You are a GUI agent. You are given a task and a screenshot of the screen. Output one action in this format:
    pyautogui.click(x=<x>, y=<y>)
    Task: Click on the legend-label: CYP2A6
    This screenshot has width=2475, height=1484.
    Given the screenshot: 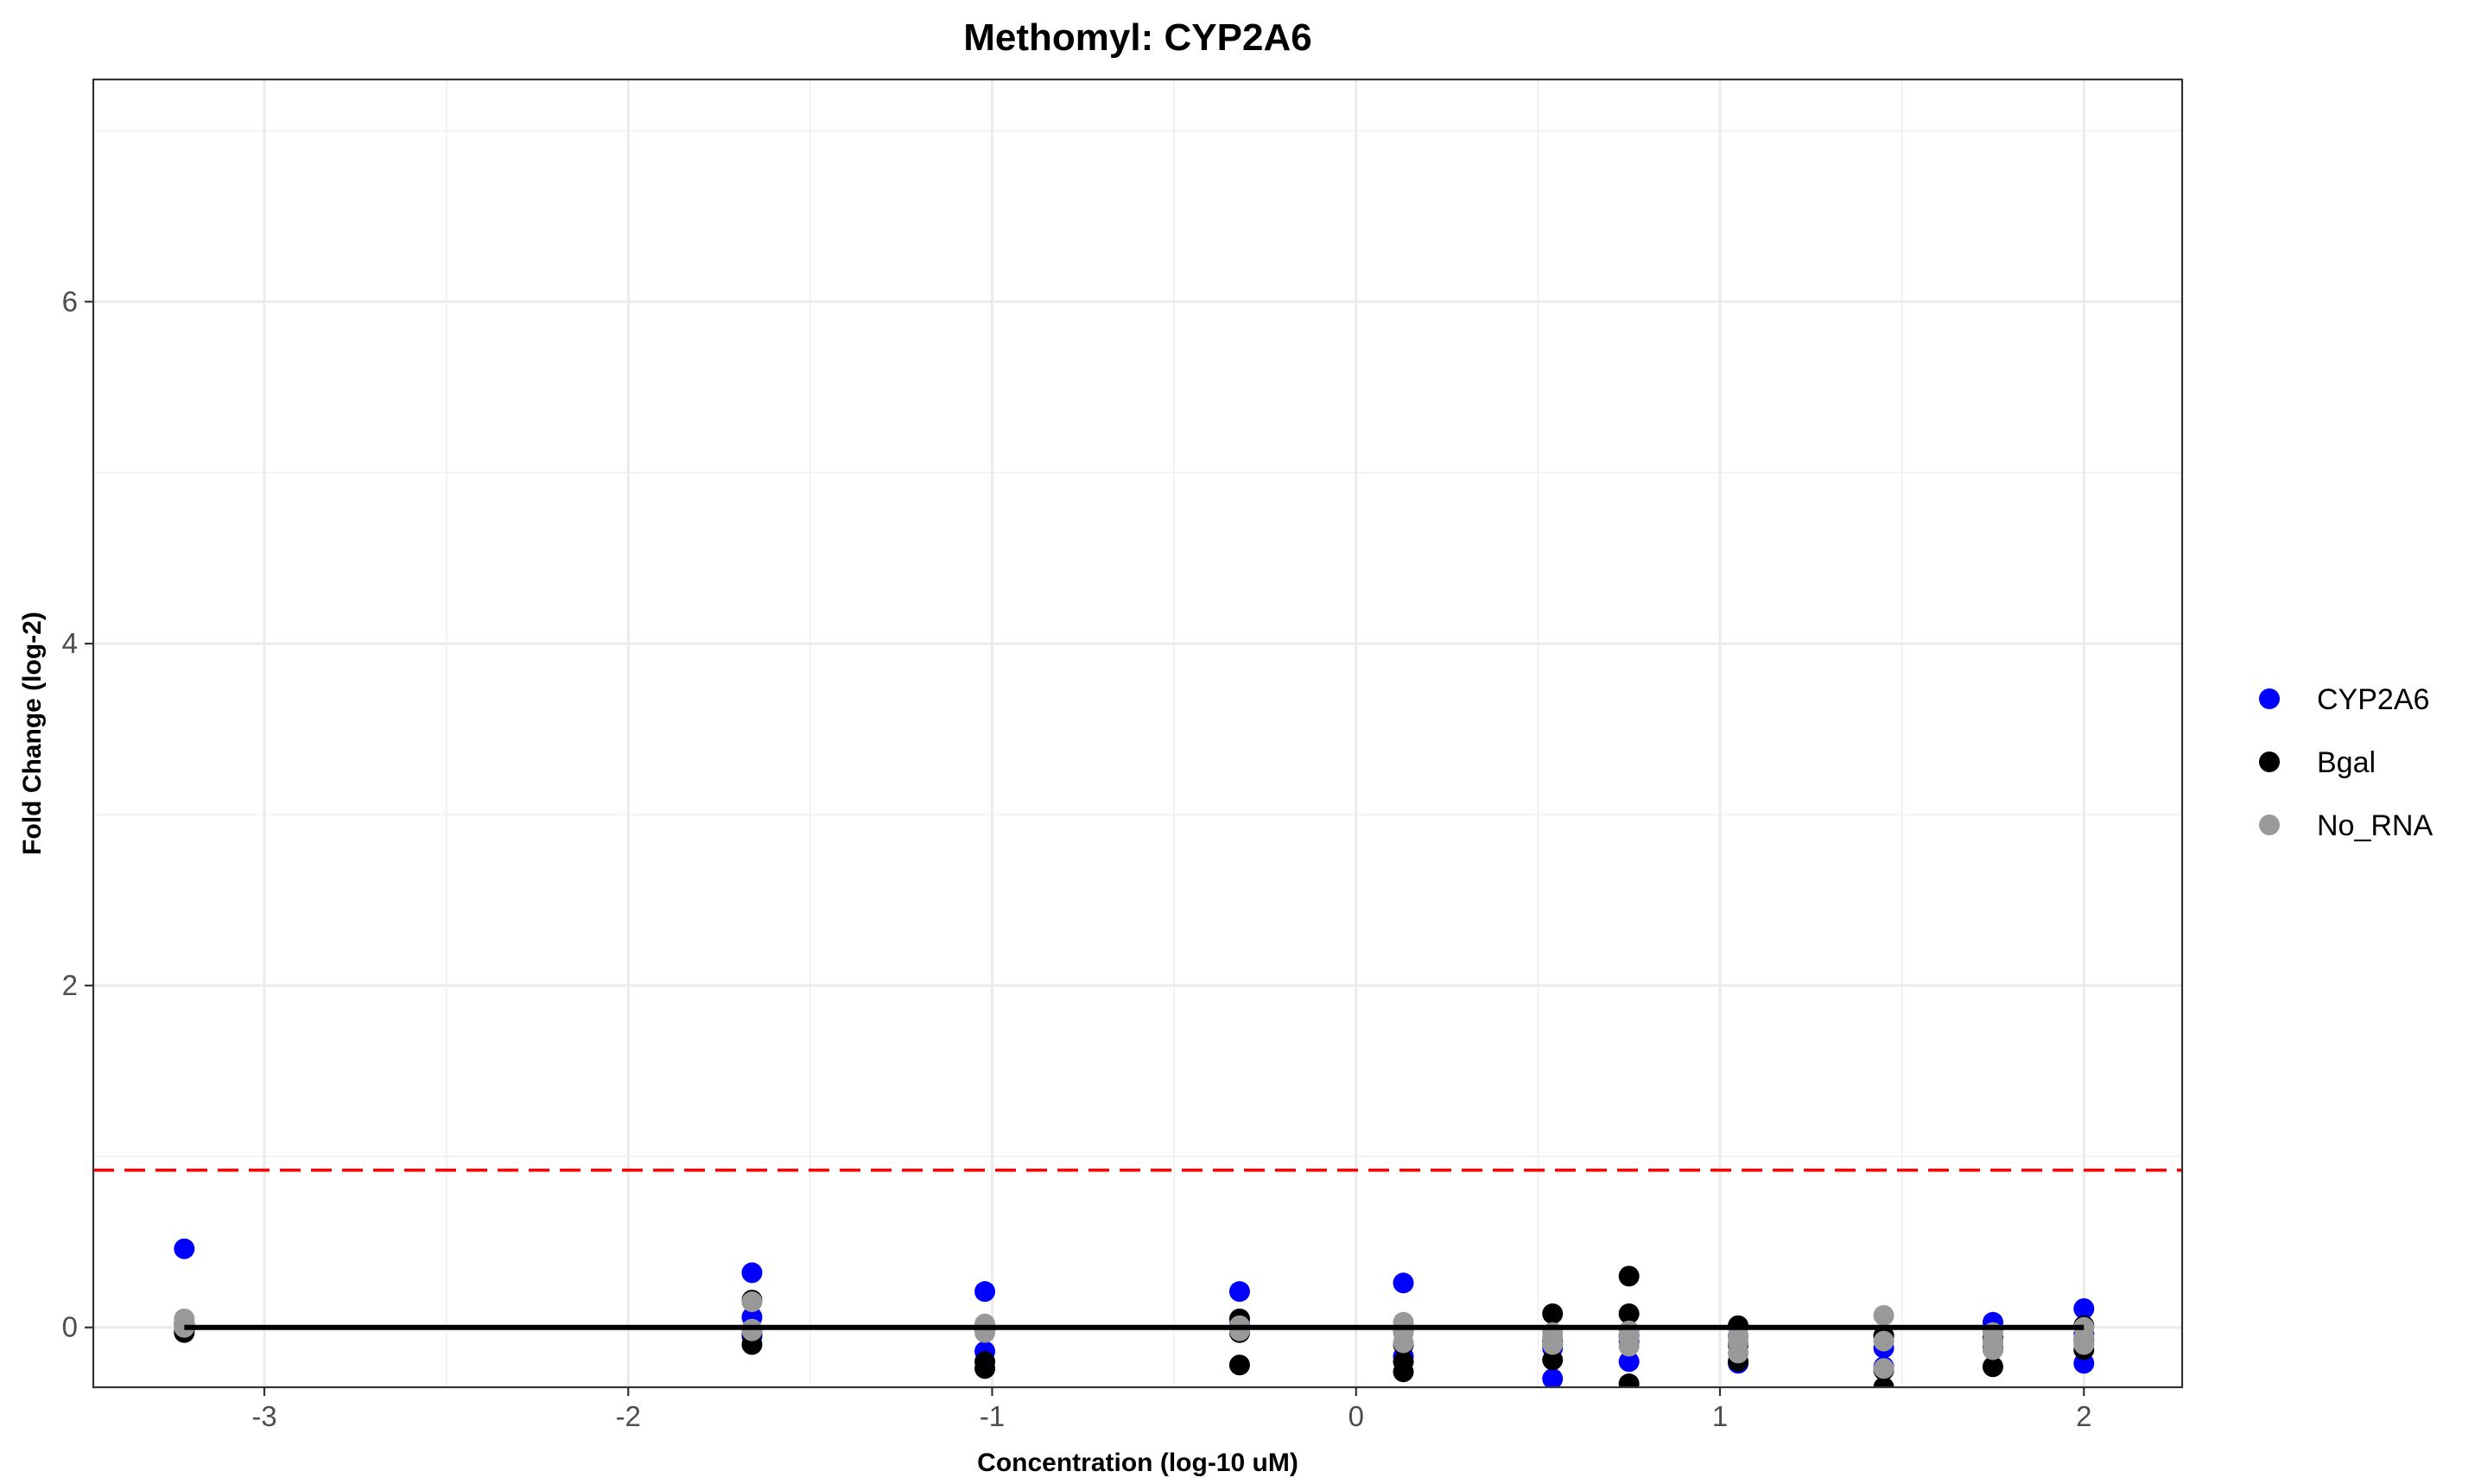 What is the action you would take?
    pyautogui.click(x=2373, y=699)
    